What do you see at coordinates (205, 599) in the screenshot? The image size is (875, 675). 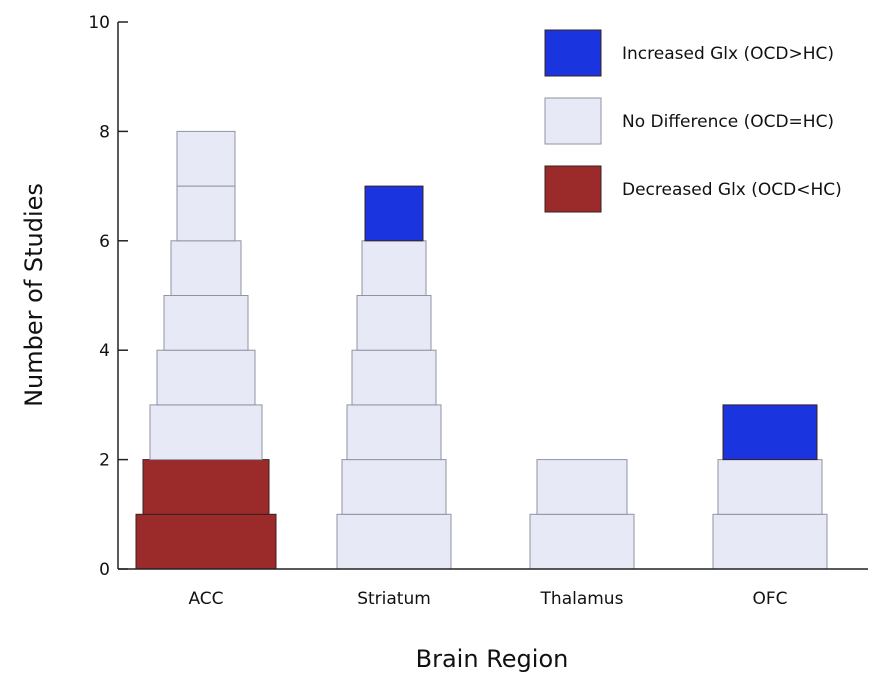 I see `x-tick-label-acc: ACC` at bounding box center [205, 599].